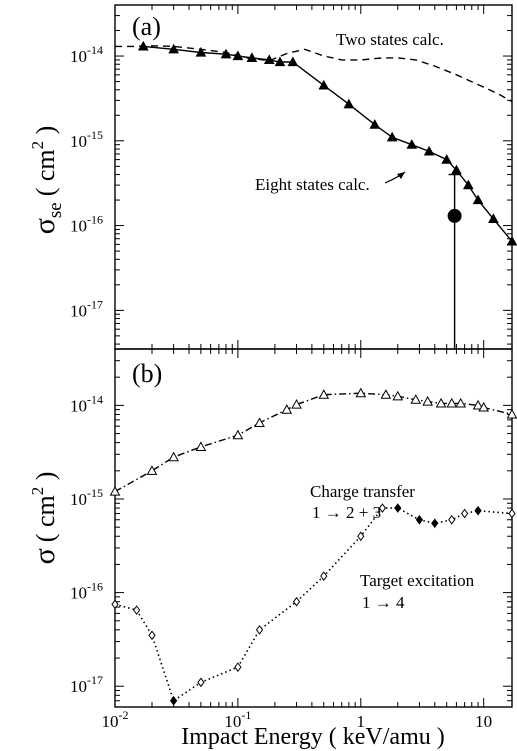 The image size is (517, 751). What do you see at coordinates (454, 215) in the screenshot?
I see `data-point-measurement` at bounding box center [454, 215].